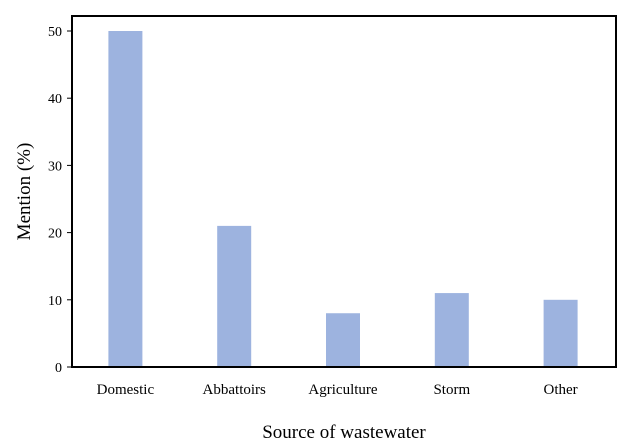  What do you see at coordinates (342, 390) in the screenshot?
I see `x-tick-label-agriculture: Agriculture` at bounding box center [342, 390].